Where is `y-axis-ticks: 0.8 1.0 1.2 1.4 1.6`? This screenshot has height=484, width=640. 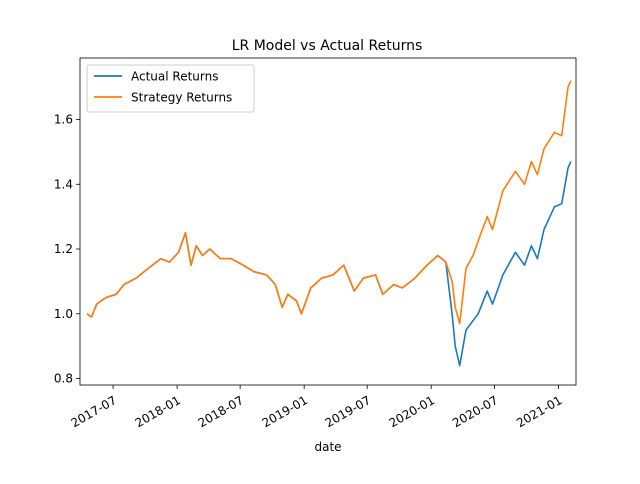 y-axis-ticks: 0.8 1.0 1.2 1.4 1.6 is located at coordinates (67, 249).